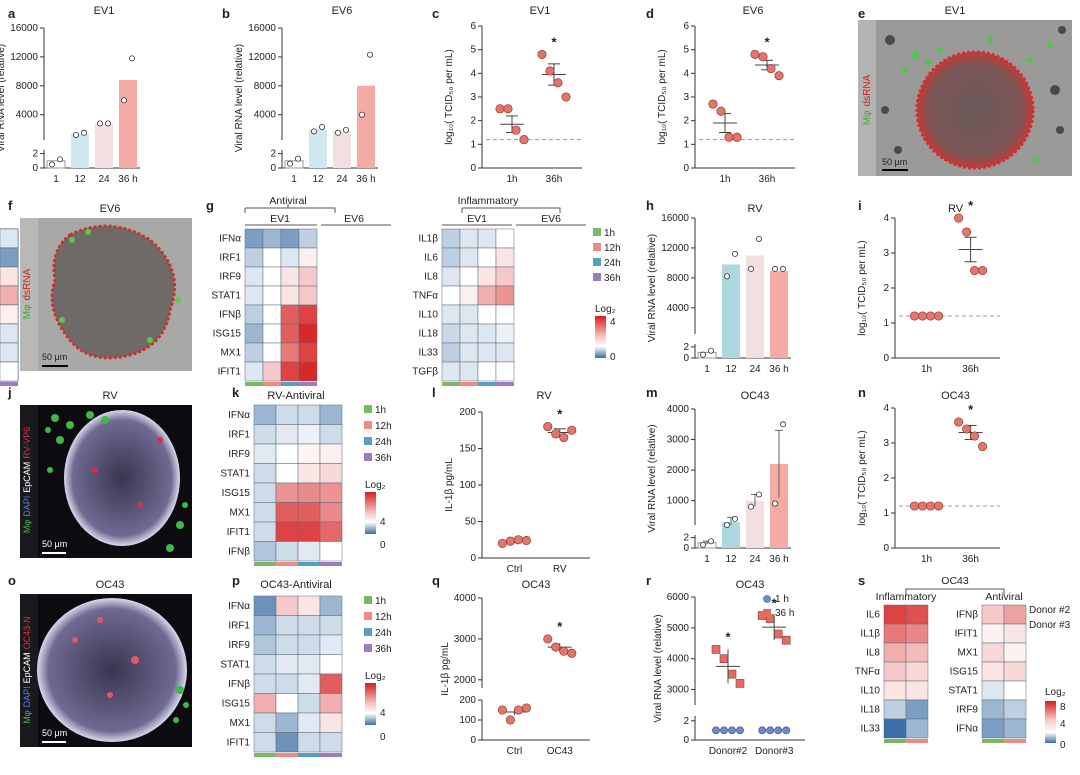  I want to click on time-legend-g-label-3: 36h, so click(612, 278).